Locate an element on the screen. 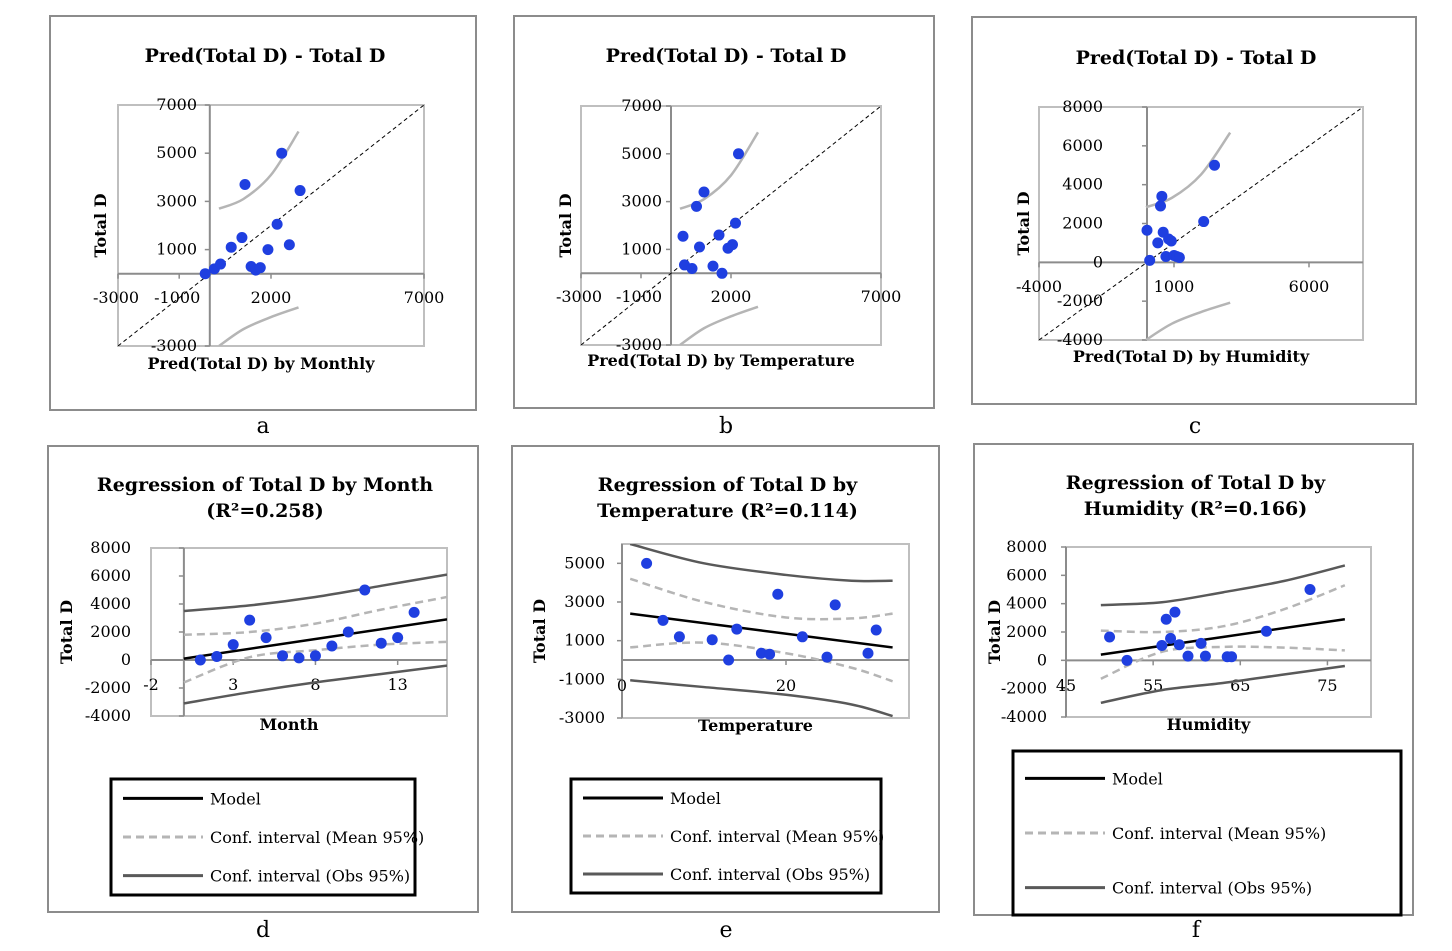  x-tick-label: 3 is located at coordinates (233, 684).